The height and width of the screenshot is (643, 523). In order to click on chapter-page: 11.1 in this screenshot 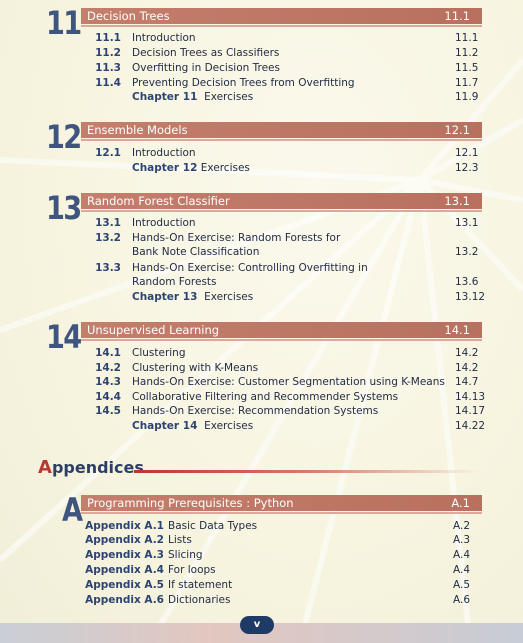, I will do `click(457, 16)`.